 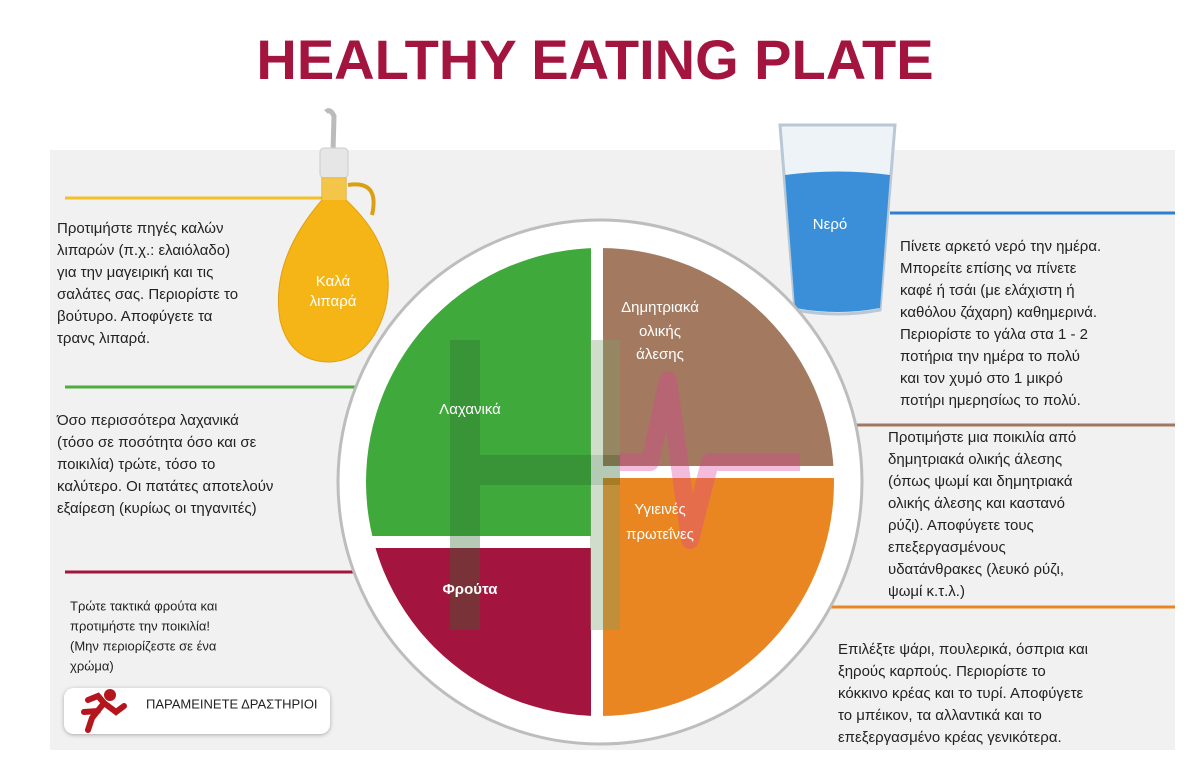 I want to click on activity-badge, so click(x=197, y=711).